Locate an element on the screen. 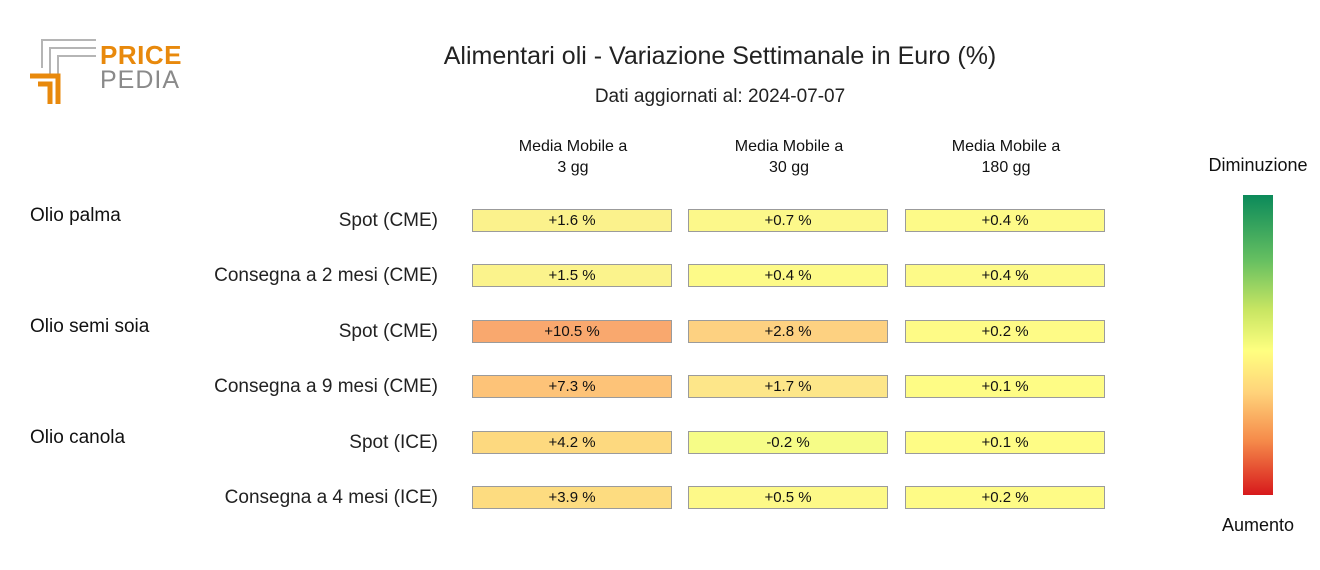 This screenshot has height=570, width=1320. chart-subtitle: Dati aggiornati al: 2024-07-07 is located at coordinates (720, 96).